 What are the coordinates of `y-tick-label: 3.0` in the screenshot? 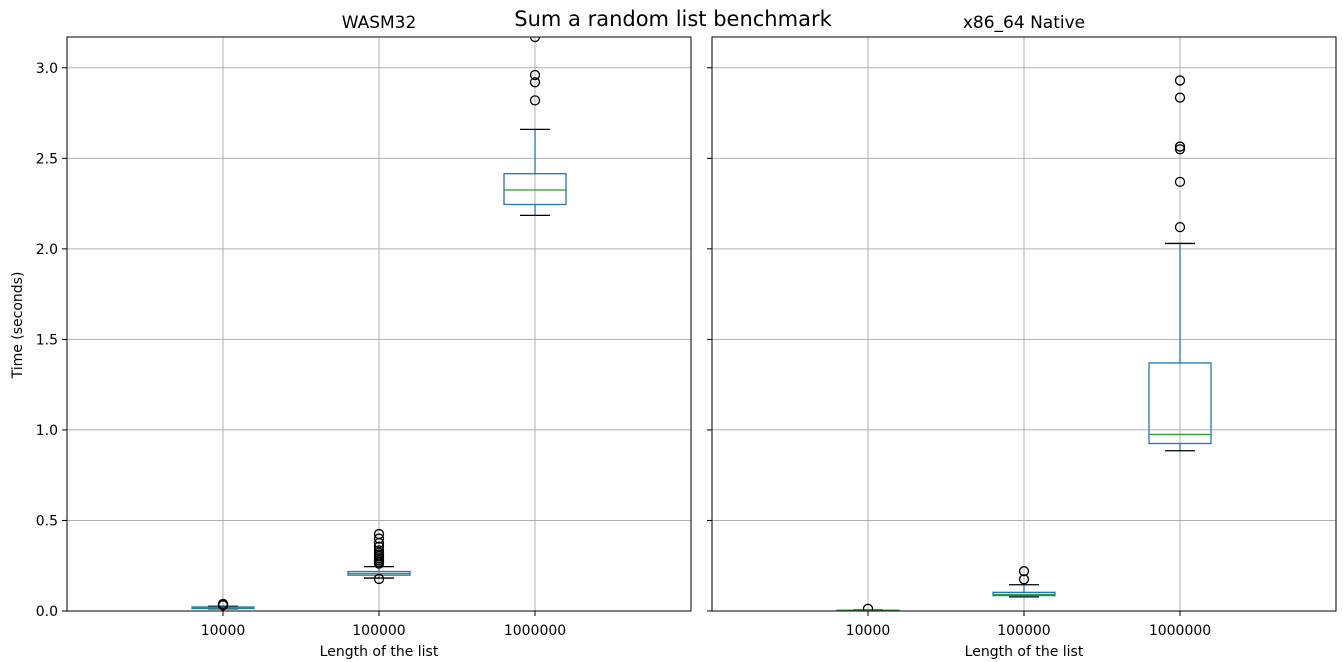 It's located at (47, 69).